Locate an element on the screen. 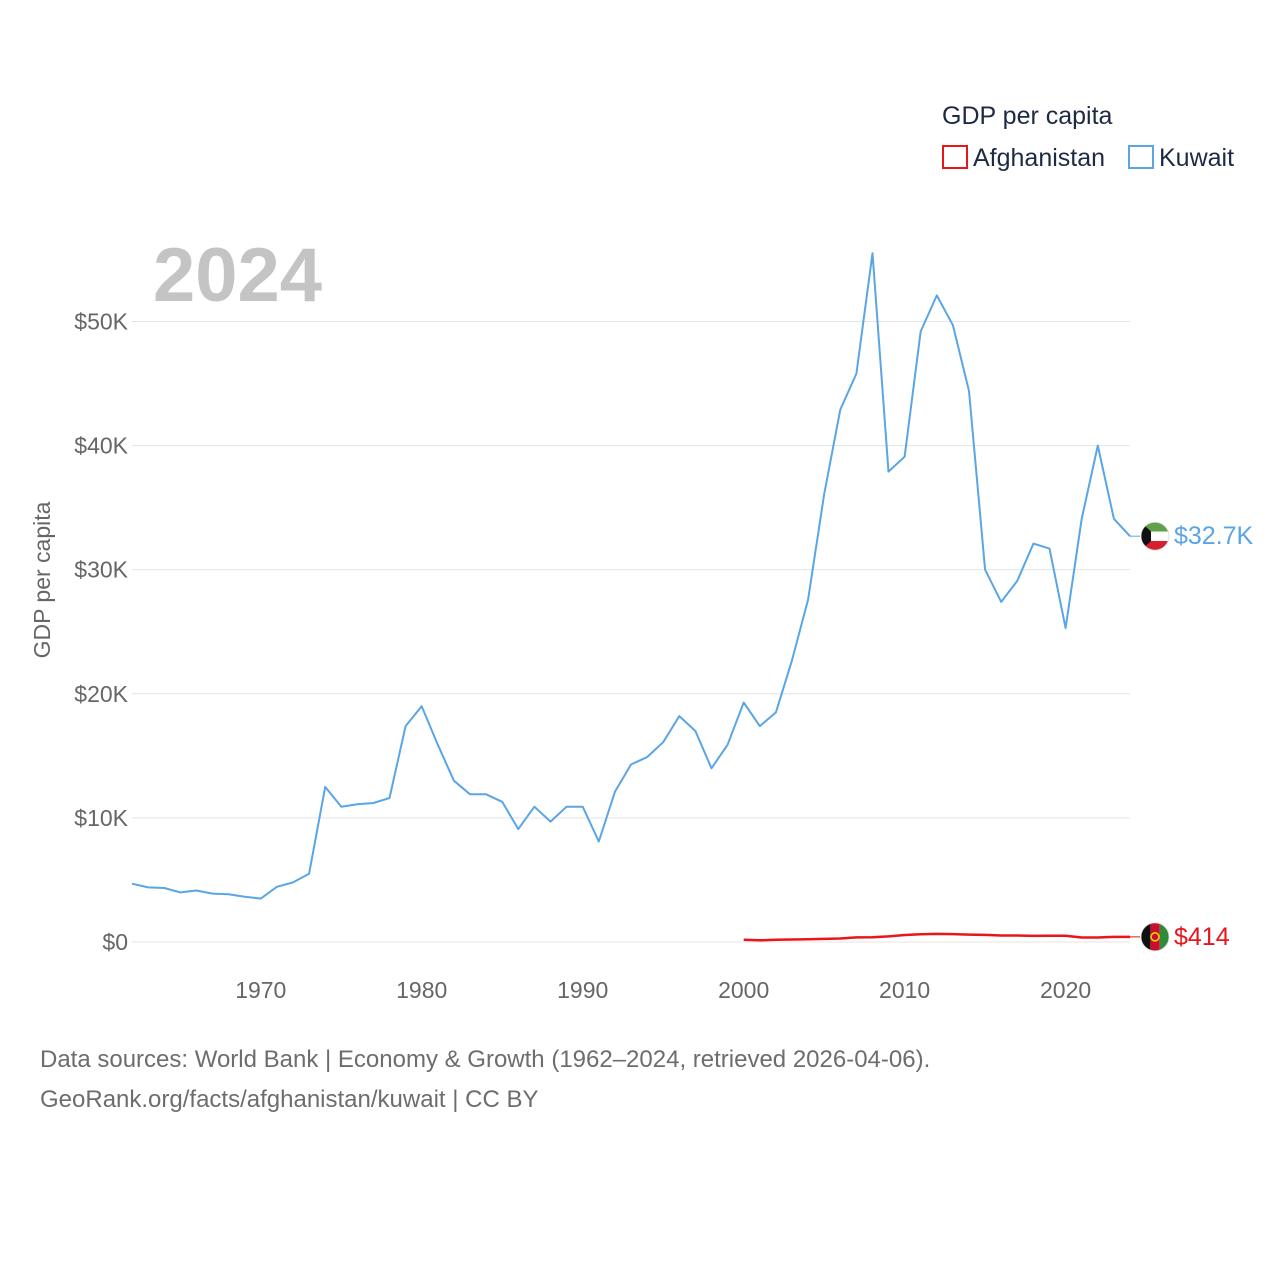 The image size is (1280, 1280). y-tick-label: $20K is located at coordinates (101, 694).